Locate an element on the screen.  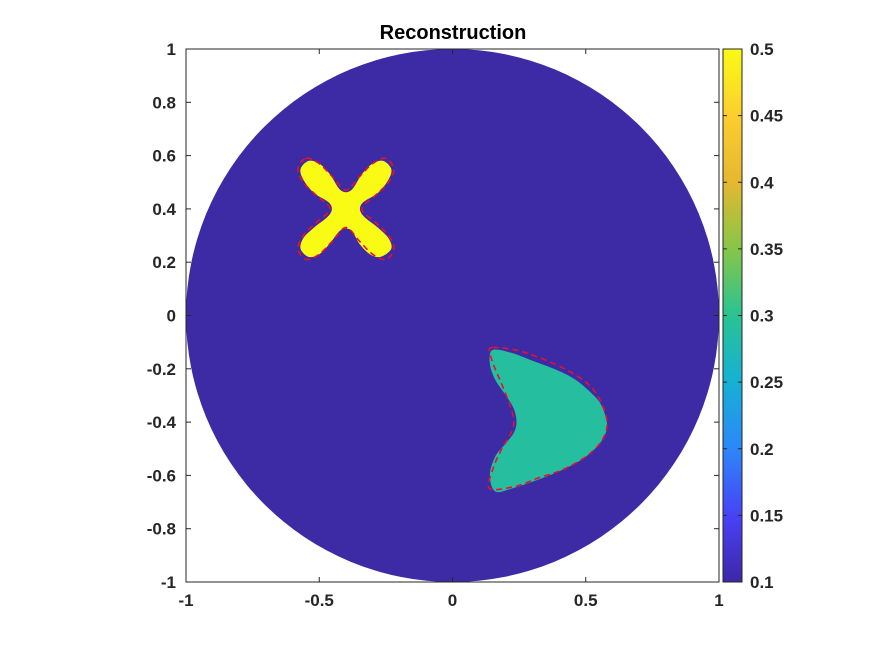
y-tick-label: -1 is located at coordinates (168, 582).